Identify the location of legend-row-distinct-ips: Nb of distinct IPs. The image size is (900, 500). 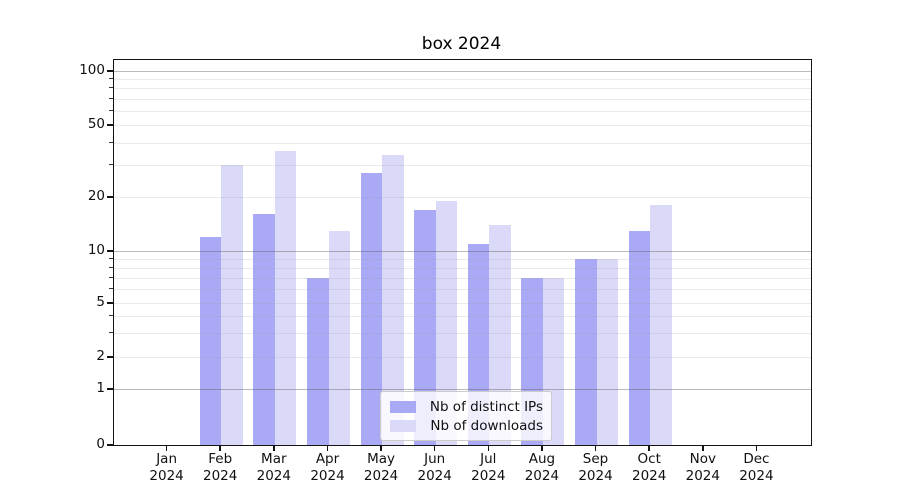
(466, 406).